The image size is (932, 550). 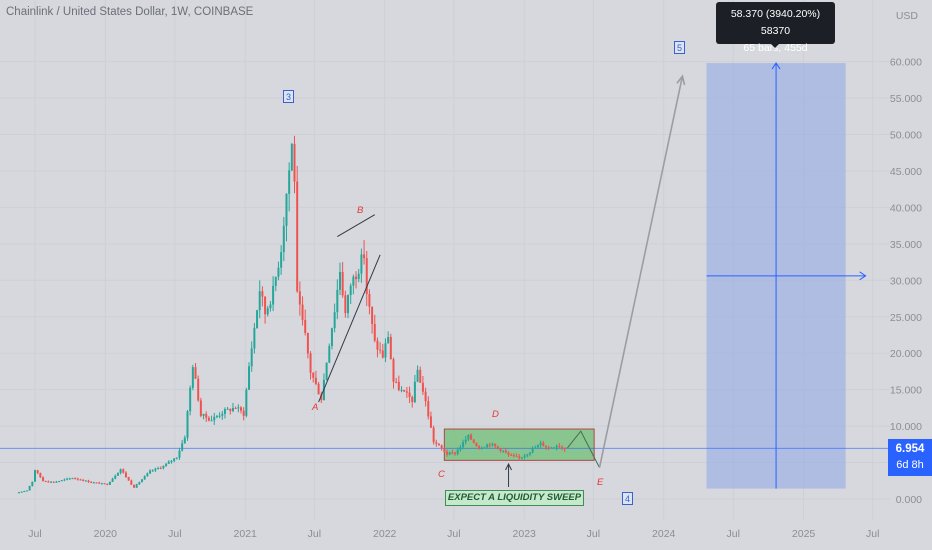 I want to click on wave-c-label: C, so click(x=441, y=474).